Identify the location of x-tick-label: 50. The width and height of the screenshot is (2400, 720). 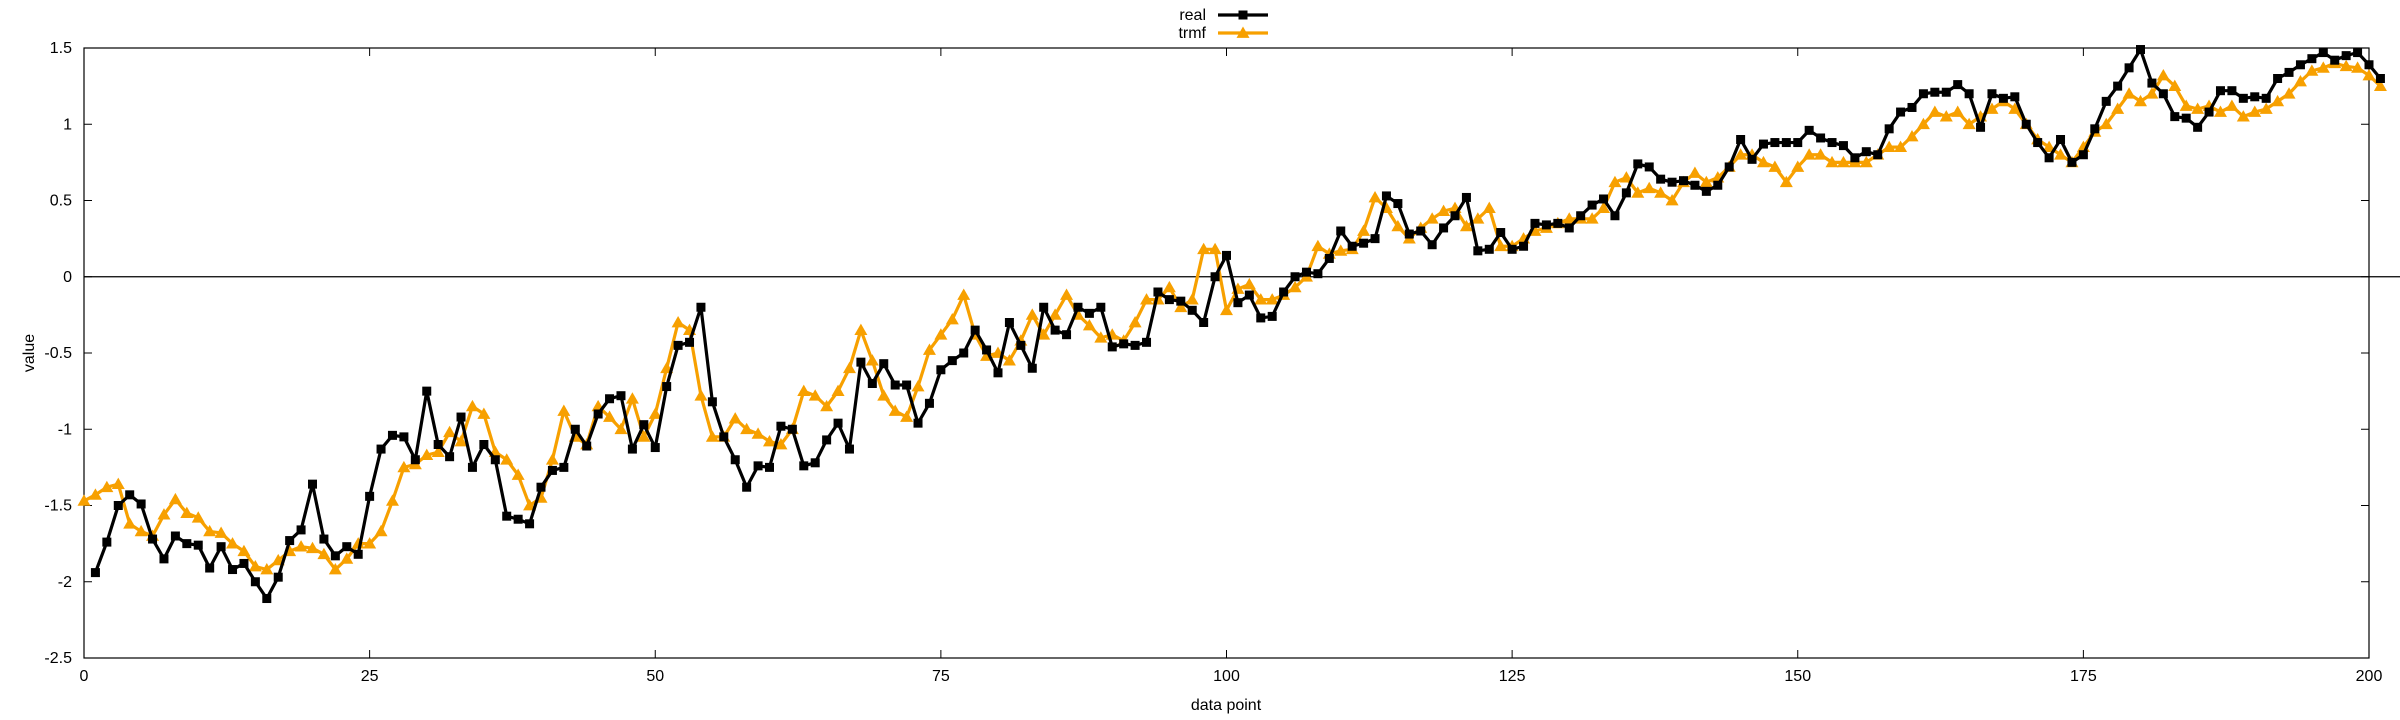
(655, 676).